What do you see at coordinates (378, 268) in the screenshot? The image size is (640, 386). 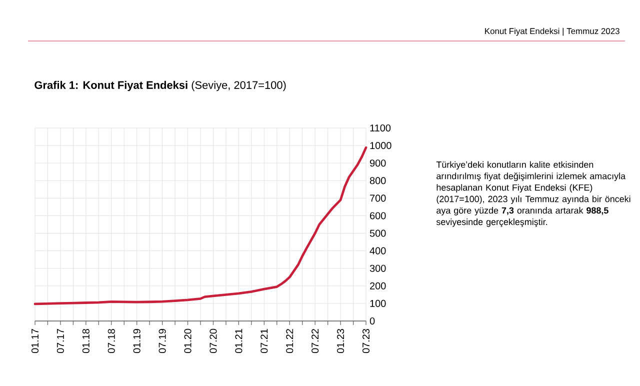 I see `y-tick-label: 300` at bounding box center [378, 268].